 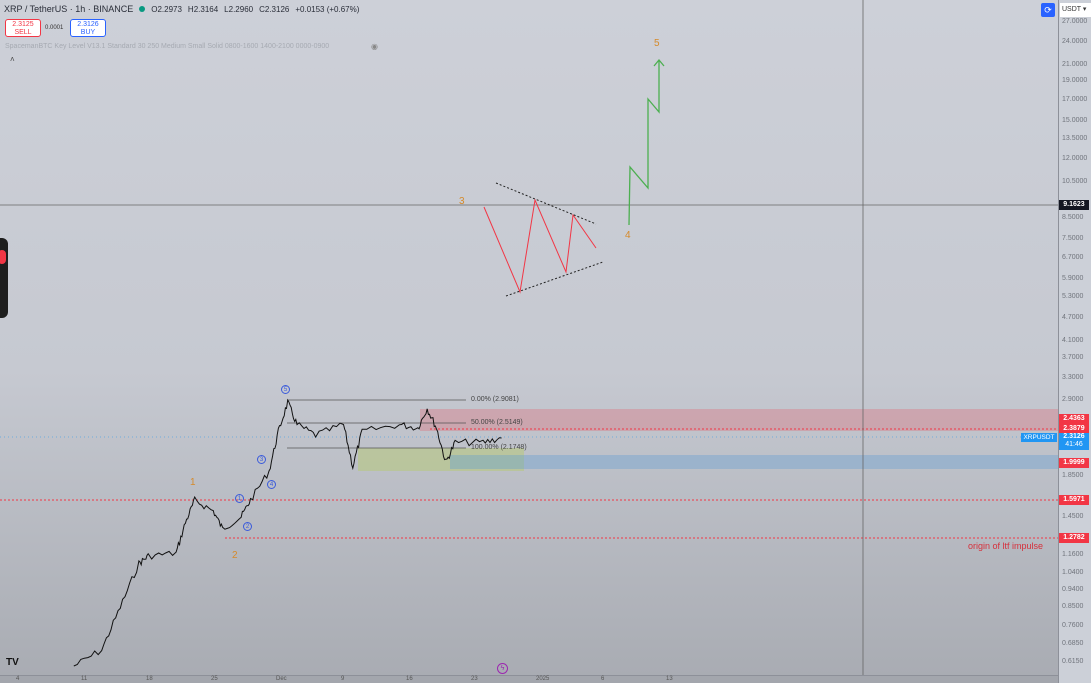 What do you see at coordinates (739, 420) in the screenshot?
I see `supply-zone` at bounding box center [739, 420].